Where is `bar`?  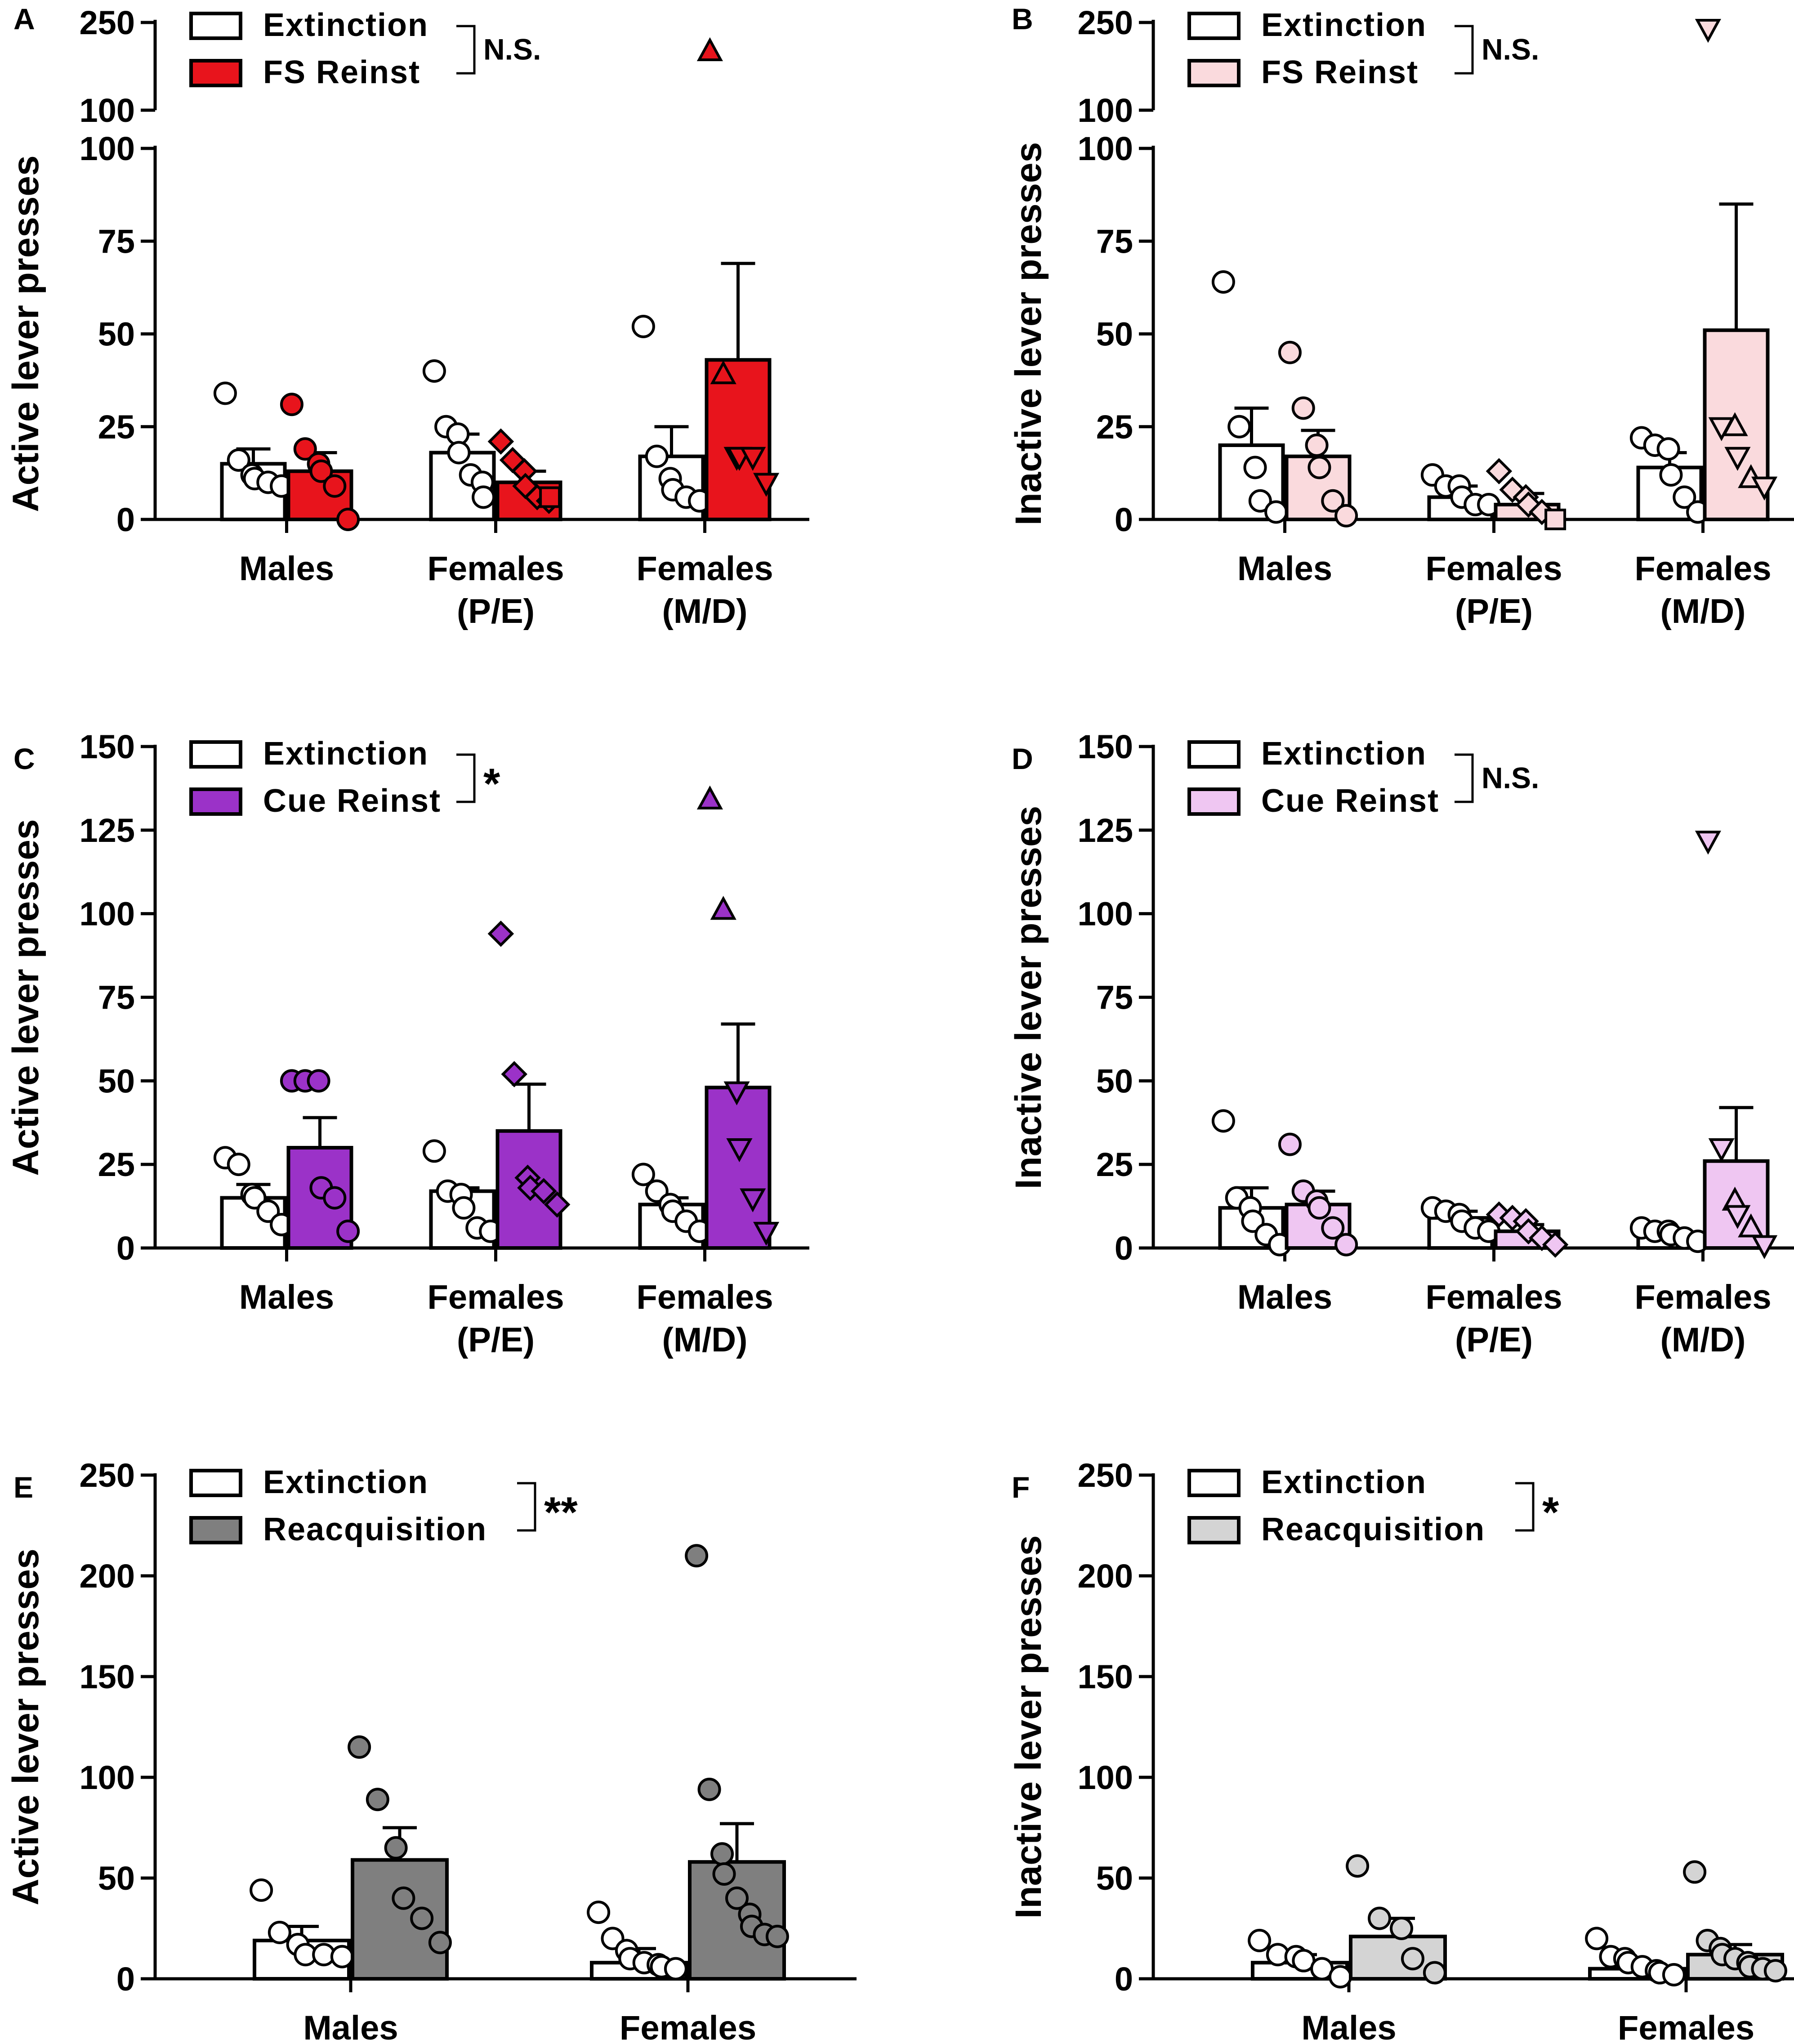 bar is located at coordinates (1736, 1204).